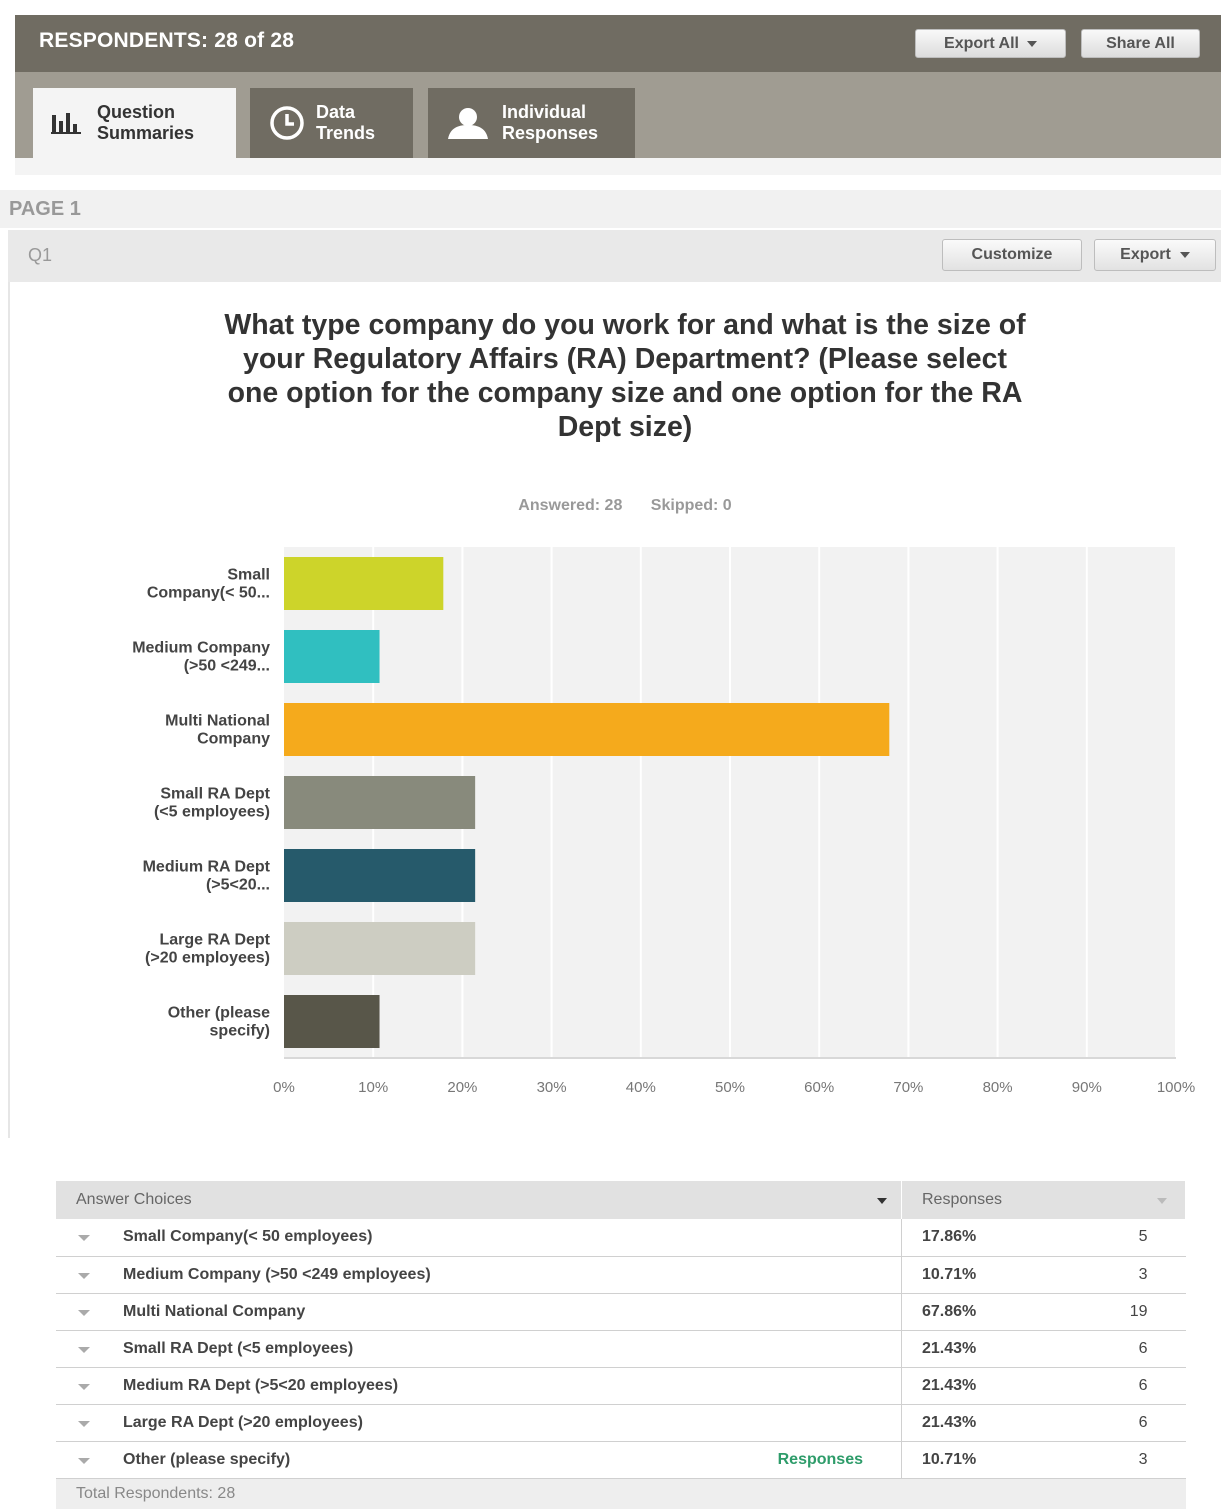 The height and width of the screenshot is (1511, 1221). What do you see at coordinates (621, 1312) in the screenshot?
I see `table-row: Multi National Company 67.86% 19` at bounding box center [621, 1312].